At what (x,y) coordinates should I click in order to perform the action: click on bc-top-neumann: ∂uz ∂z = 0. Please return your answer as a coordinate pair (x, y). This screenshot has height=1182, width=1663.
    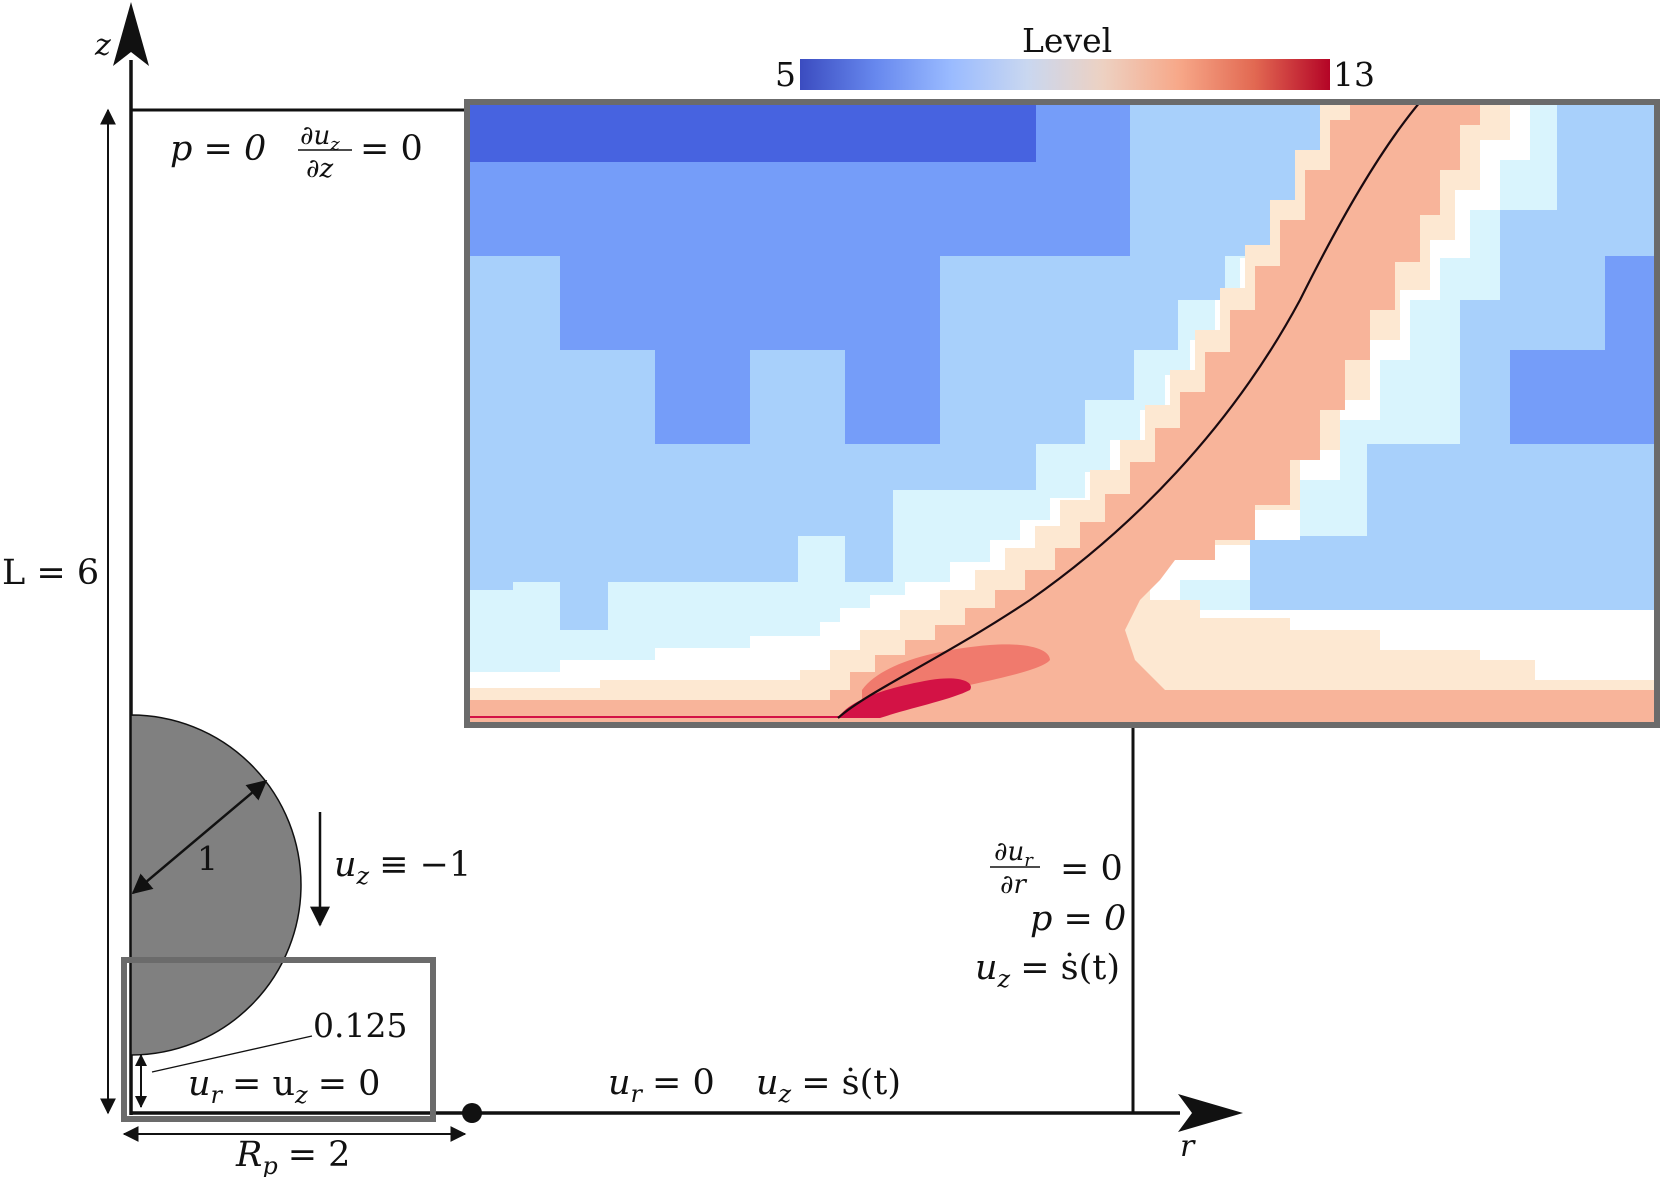
    Looking at the image, I should click on (360, 152).